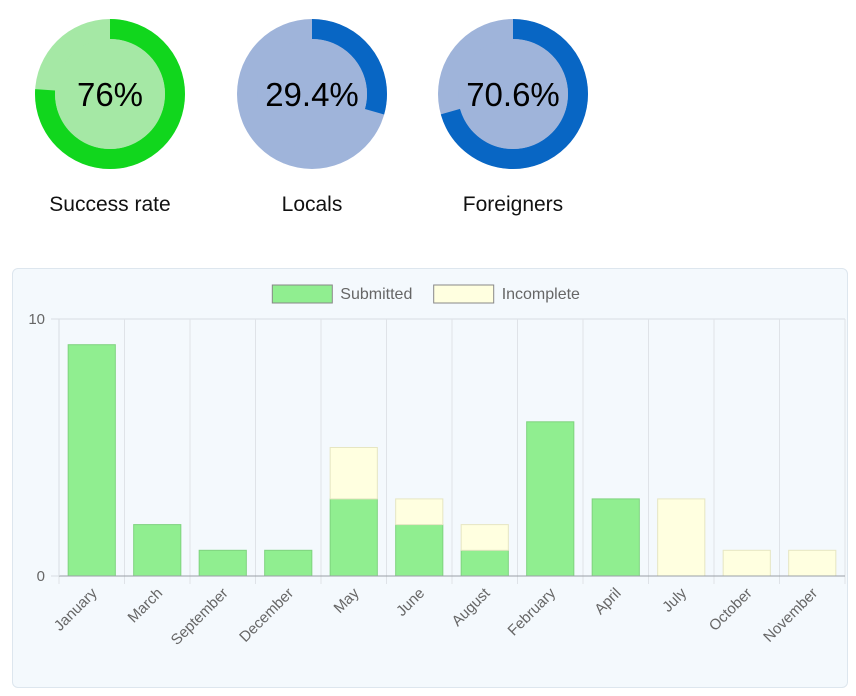 This screenshot has height=696, width=856. I want to click on foreigners-value: 70.6%, so click(513, 94).